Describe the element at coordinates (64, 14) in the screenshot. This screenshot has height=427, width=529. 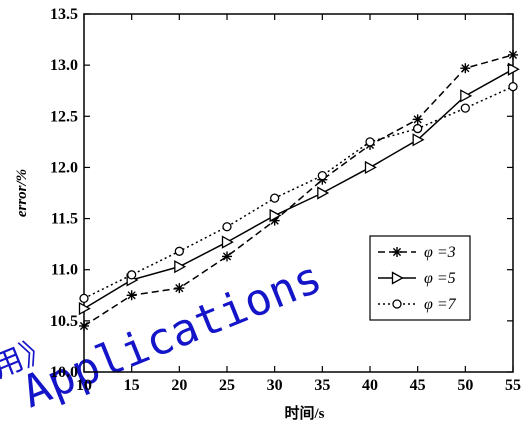
I see `y-tick-label: 13.5` at that location.